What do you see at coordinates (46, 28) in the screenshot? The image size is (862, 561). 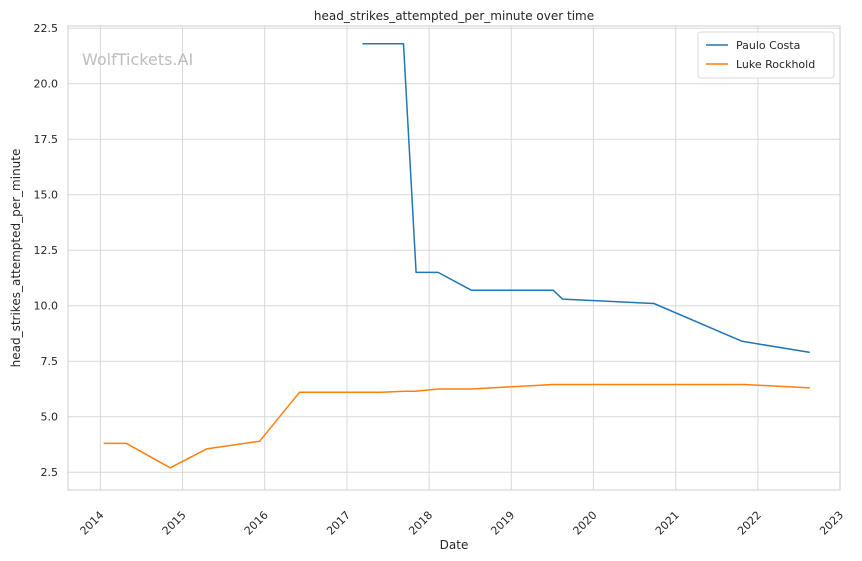 I see `y-tick-label: 22.5` at bounding box center [46, 28].